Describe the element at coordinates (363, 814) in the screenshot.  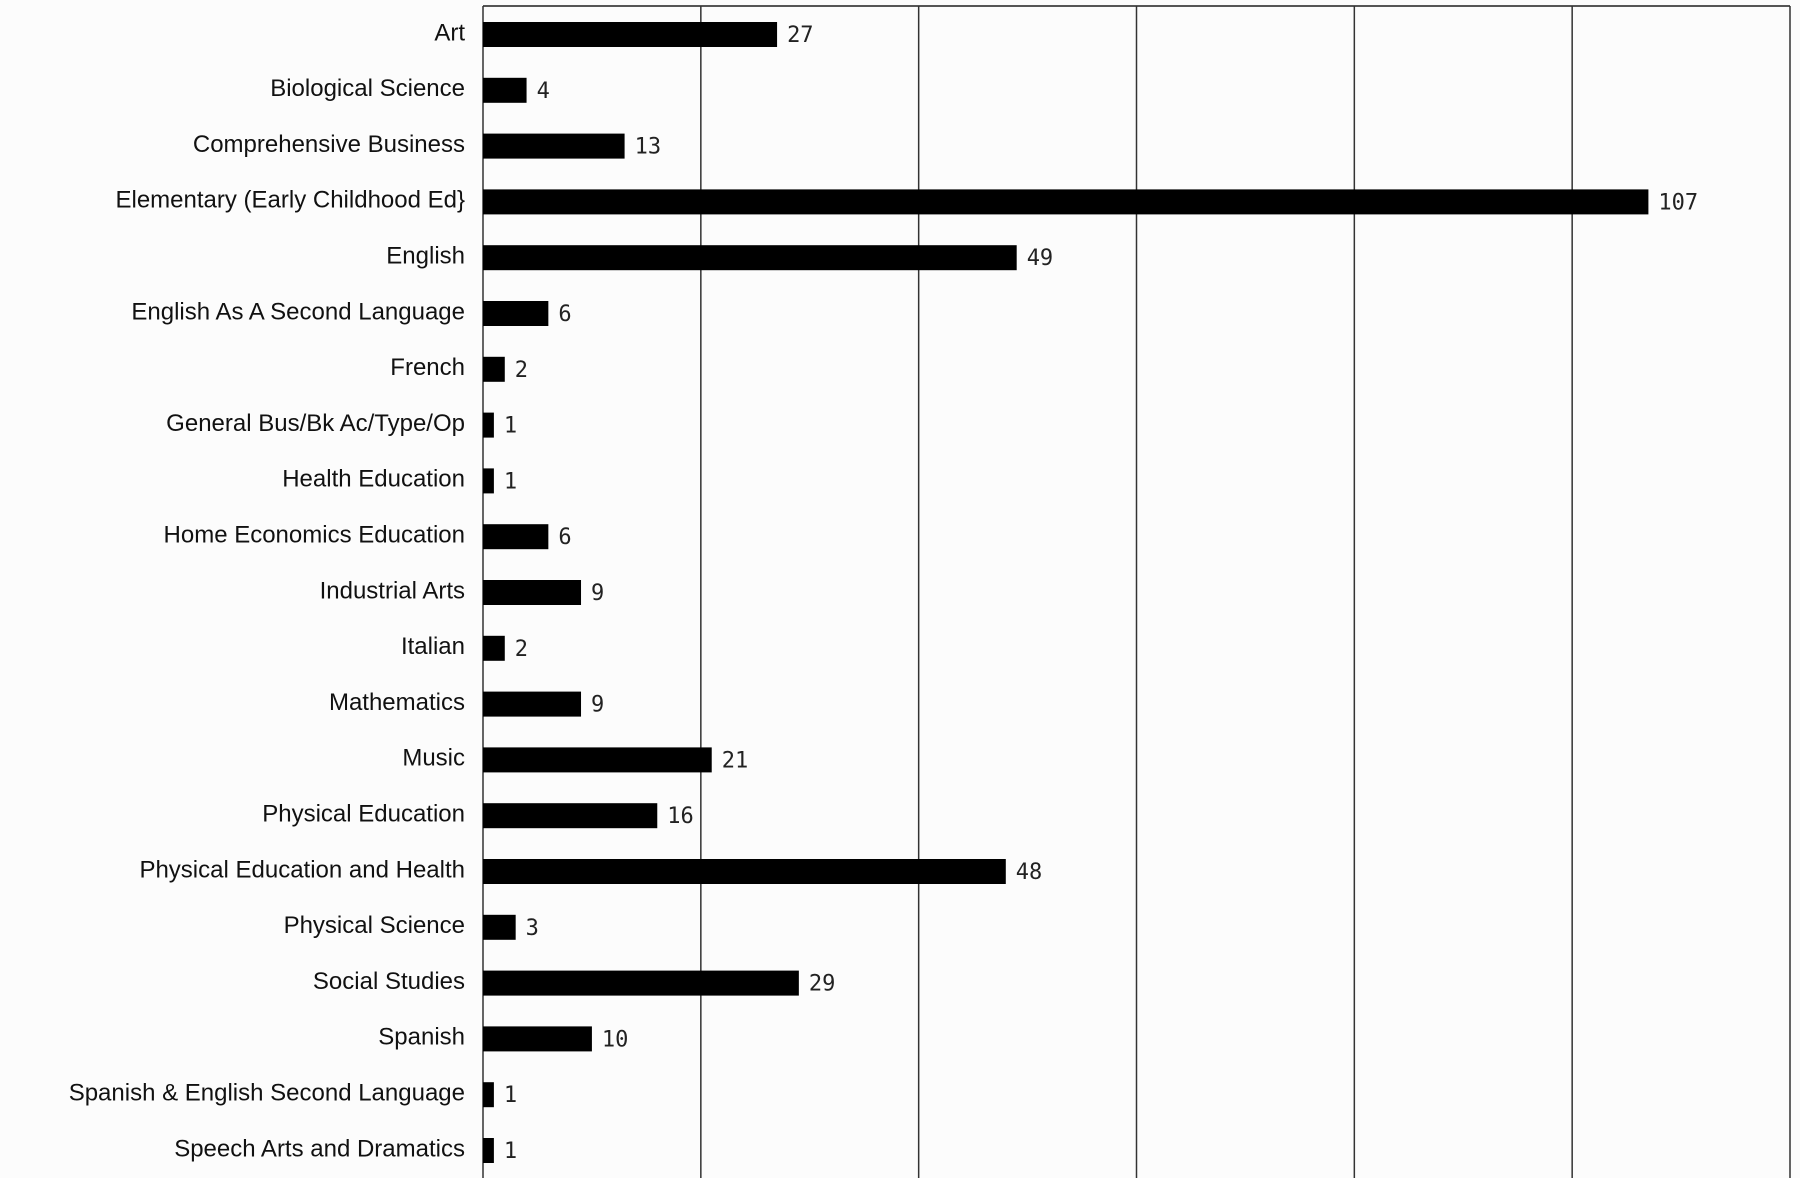
I see `category-label: Physical Education` at that location.